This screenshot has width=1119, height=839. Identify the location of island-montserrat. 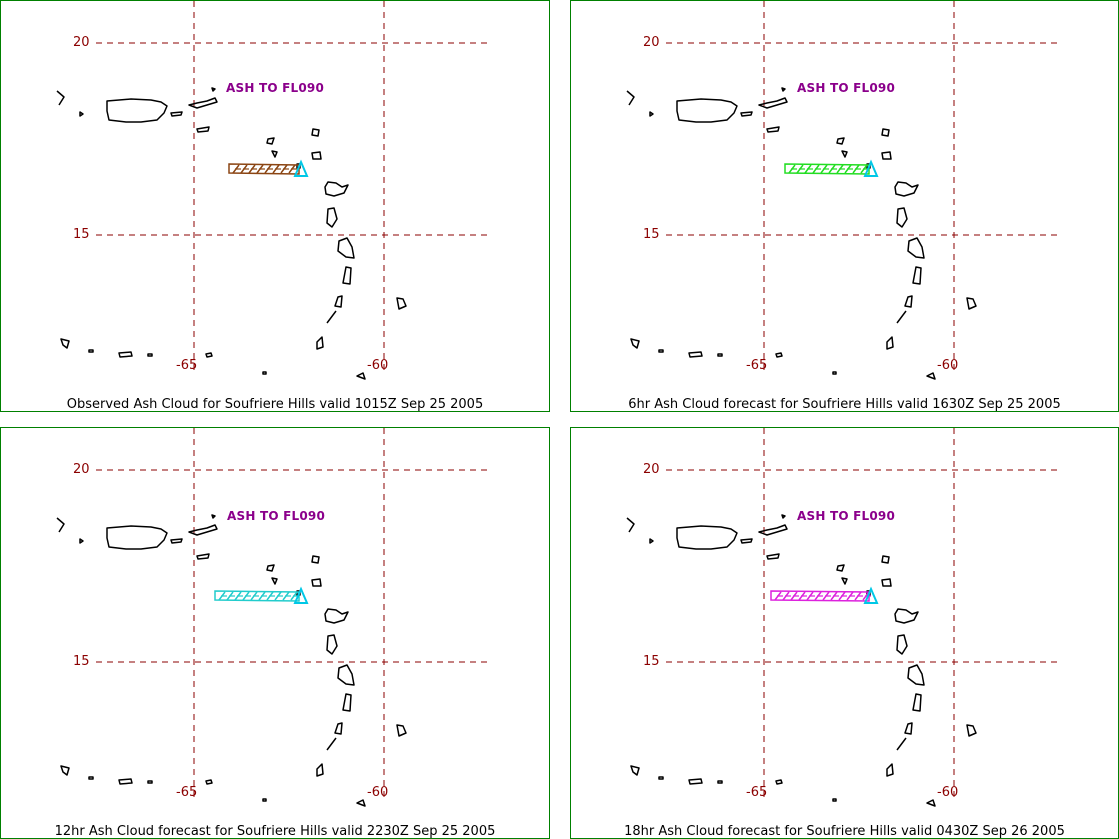
(298, 166).